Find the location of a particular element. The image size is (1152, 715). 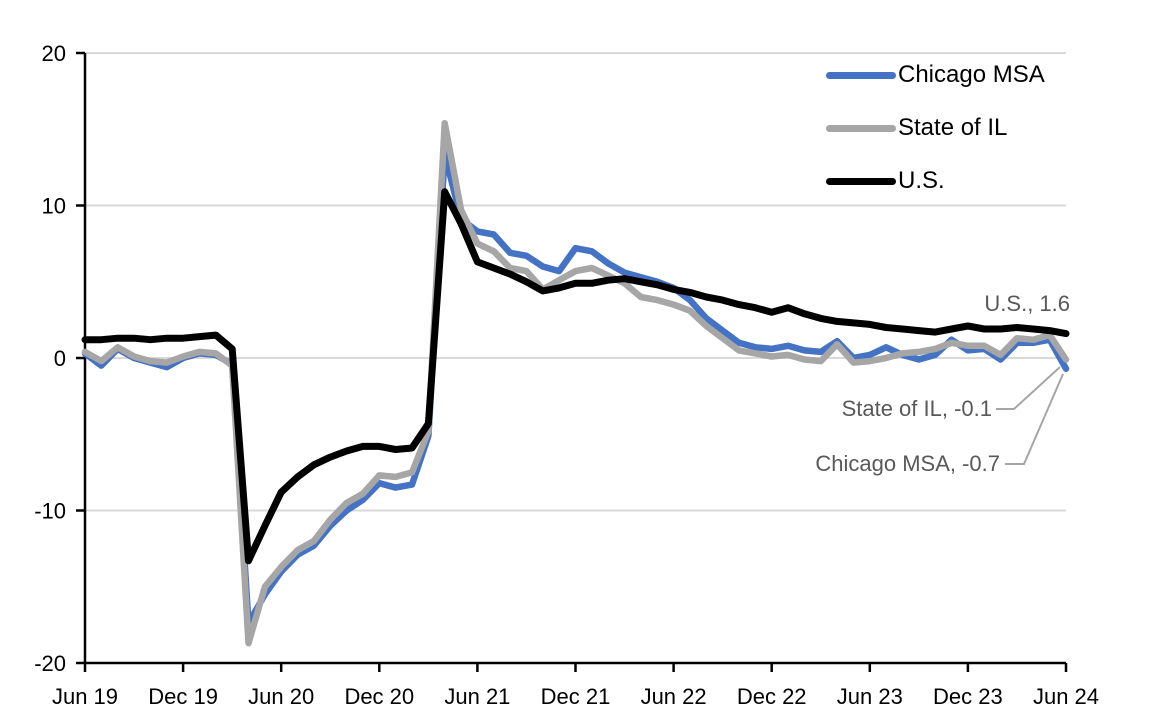

x-tick-label-dec-22: Dec 22 is located at coordinates (772, 696).